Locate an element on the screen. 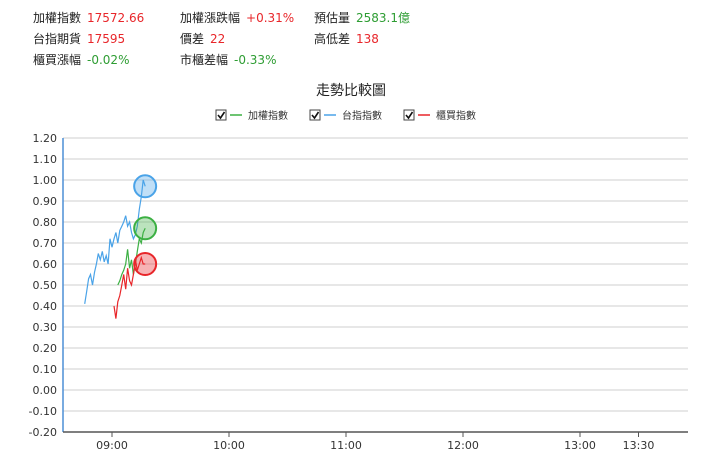 This screenshot has height=471, width=720. est-volume-stat: 預估量 2583.1億 is located at coordinates (362, 17).